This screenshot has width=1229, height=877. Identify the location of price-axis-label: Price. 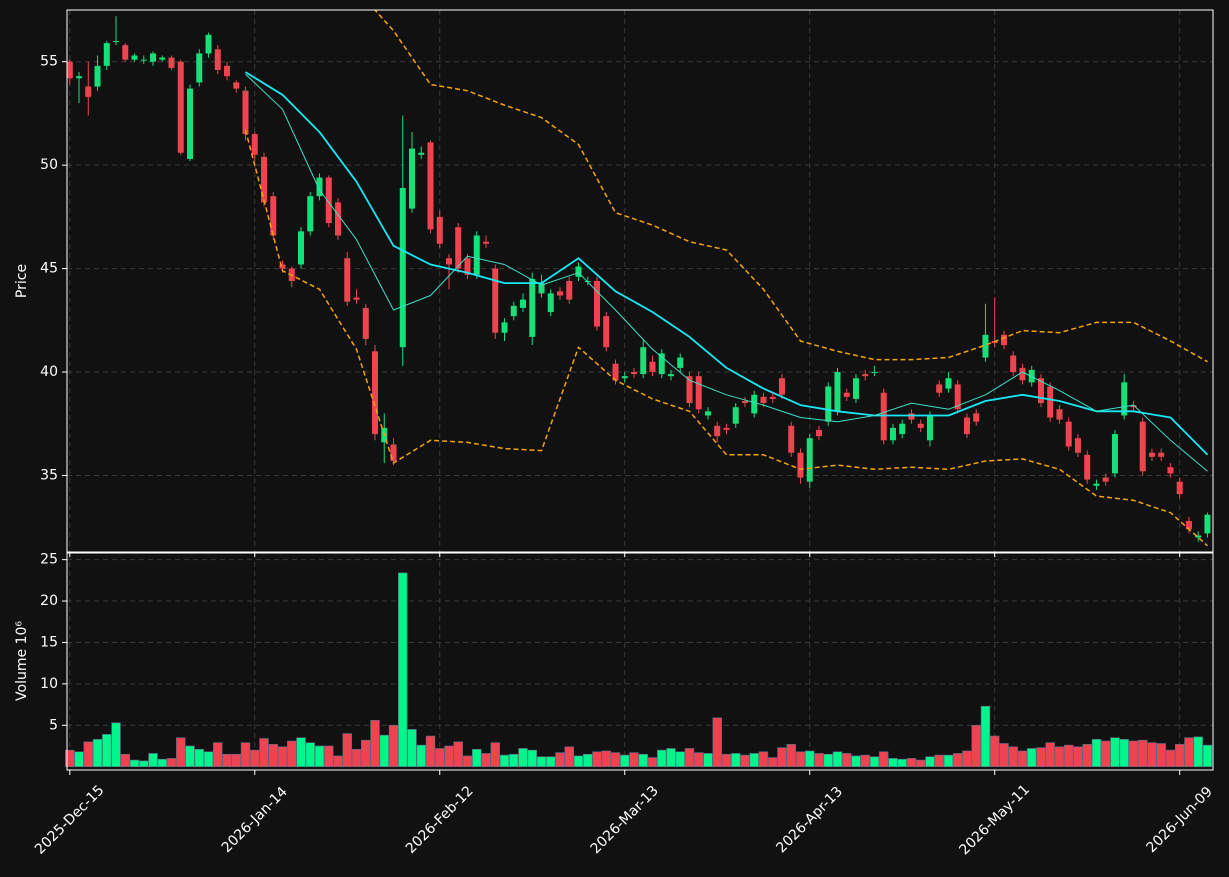
(22, 281).